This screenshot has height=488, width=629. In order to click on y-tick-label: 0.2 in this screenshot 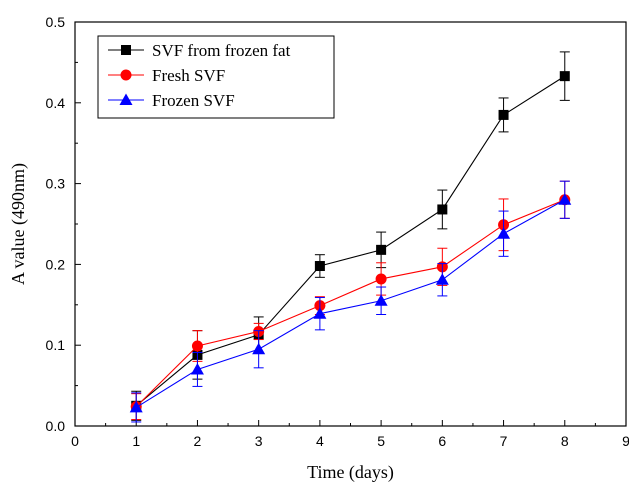, I will do `click(56, 264)`.